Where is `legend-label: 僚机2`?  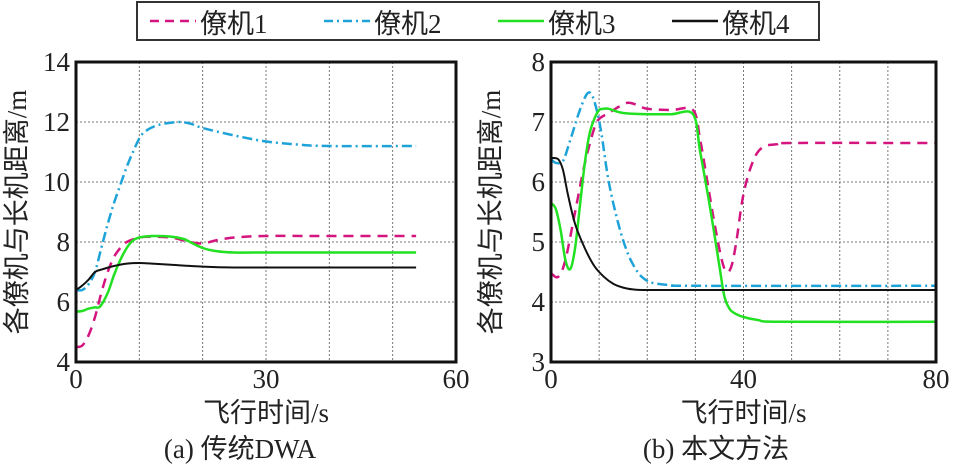
legend-label: 僚机2 is located at coordinates (408, 23).